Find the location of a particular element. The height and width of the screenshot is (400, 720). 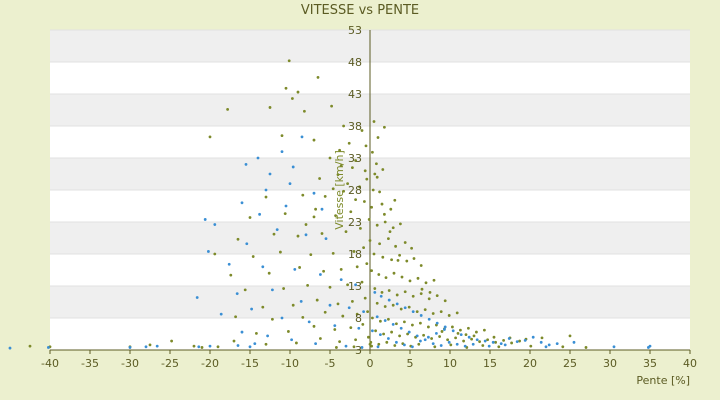

x-tick-label: -35 is located at coordinates (90, 363).